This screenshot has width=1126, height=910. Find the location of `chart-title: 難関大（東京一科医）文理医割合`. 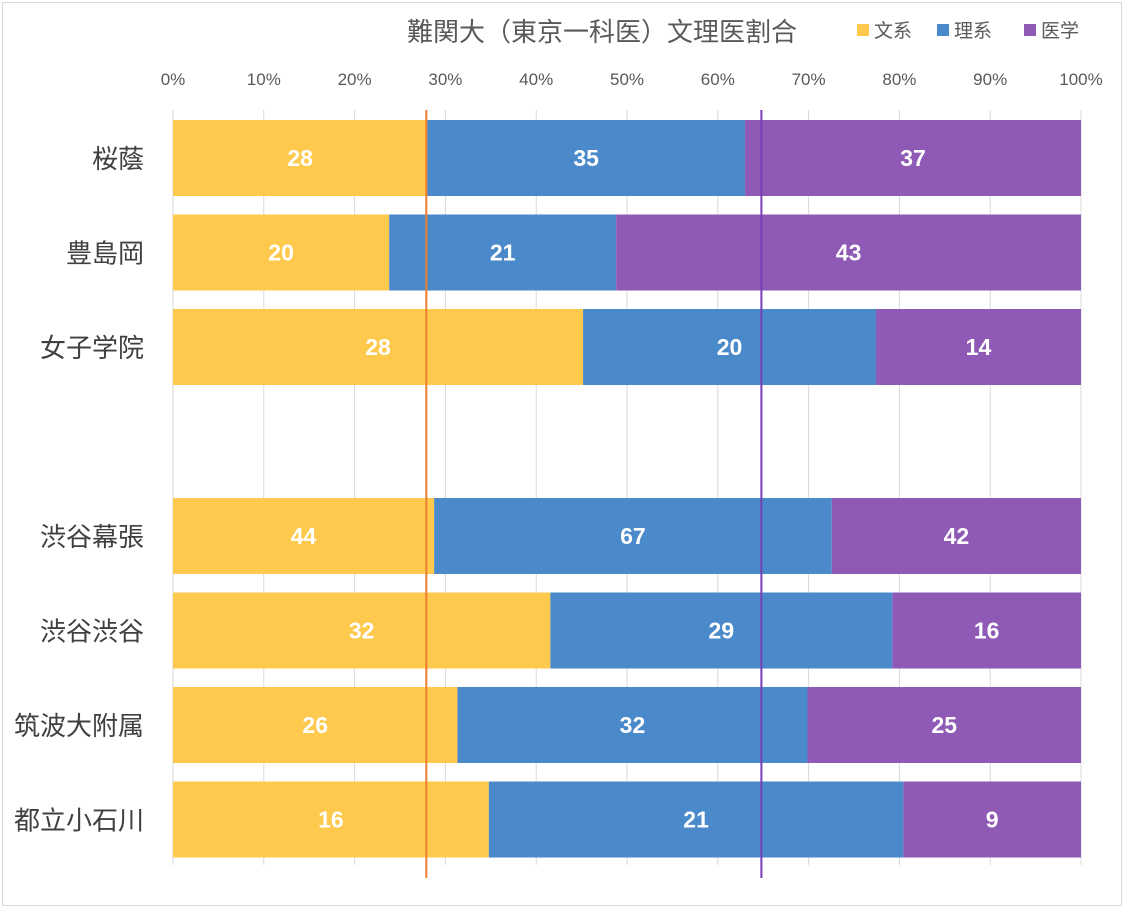

chart-title: 難関大（東京一科医）文理医割合 is located at coordinates (602, 32).